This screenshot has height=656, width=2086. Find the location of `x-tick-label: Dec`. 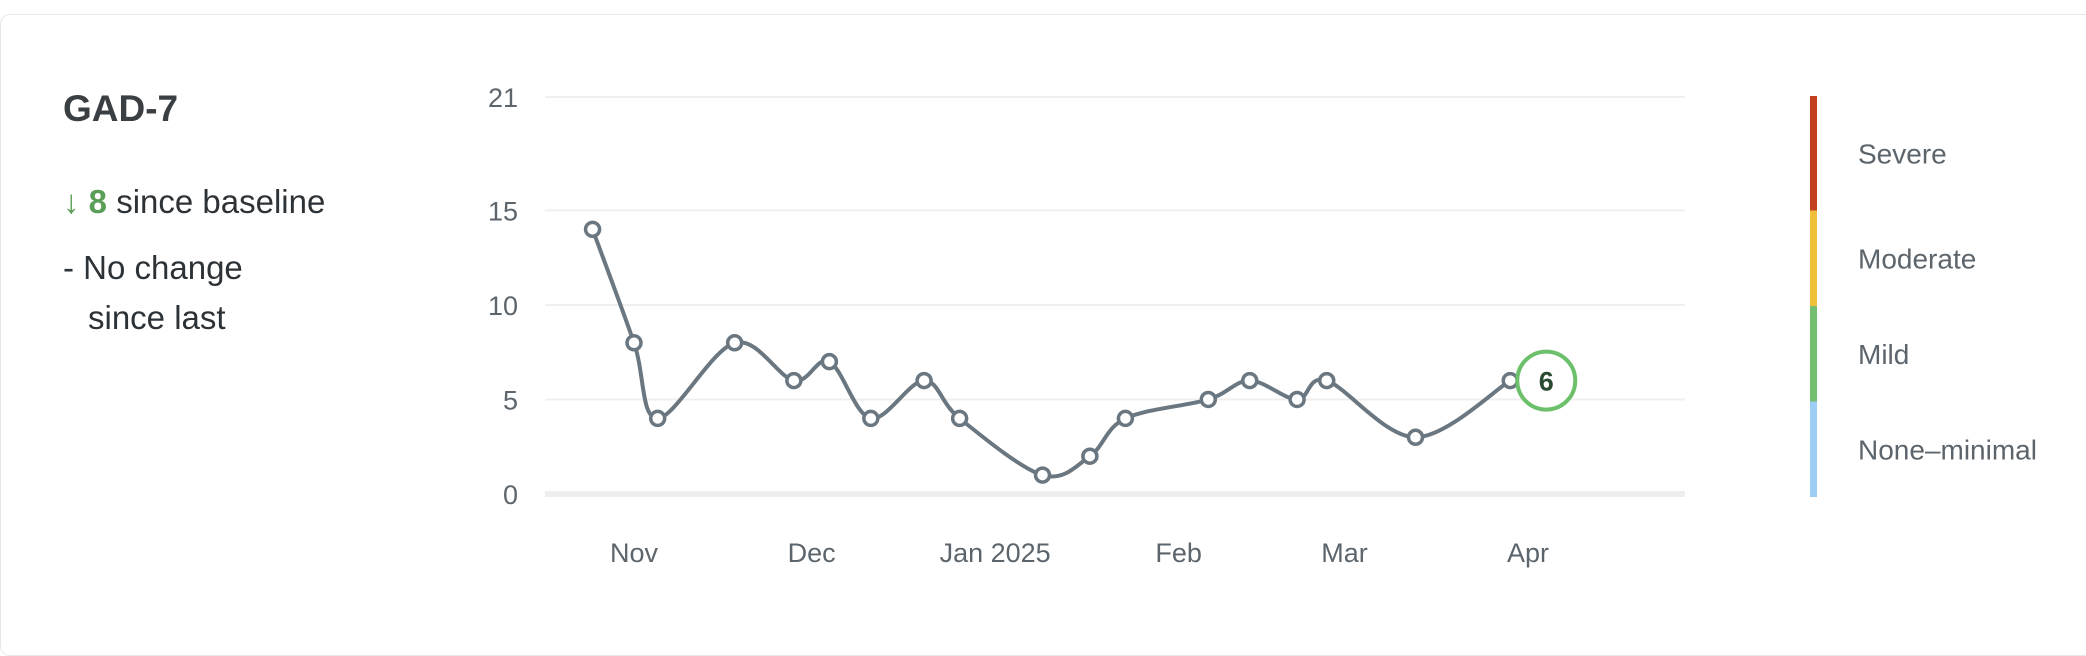

x-tick-label: Dec is located at coordinates (812, 553).